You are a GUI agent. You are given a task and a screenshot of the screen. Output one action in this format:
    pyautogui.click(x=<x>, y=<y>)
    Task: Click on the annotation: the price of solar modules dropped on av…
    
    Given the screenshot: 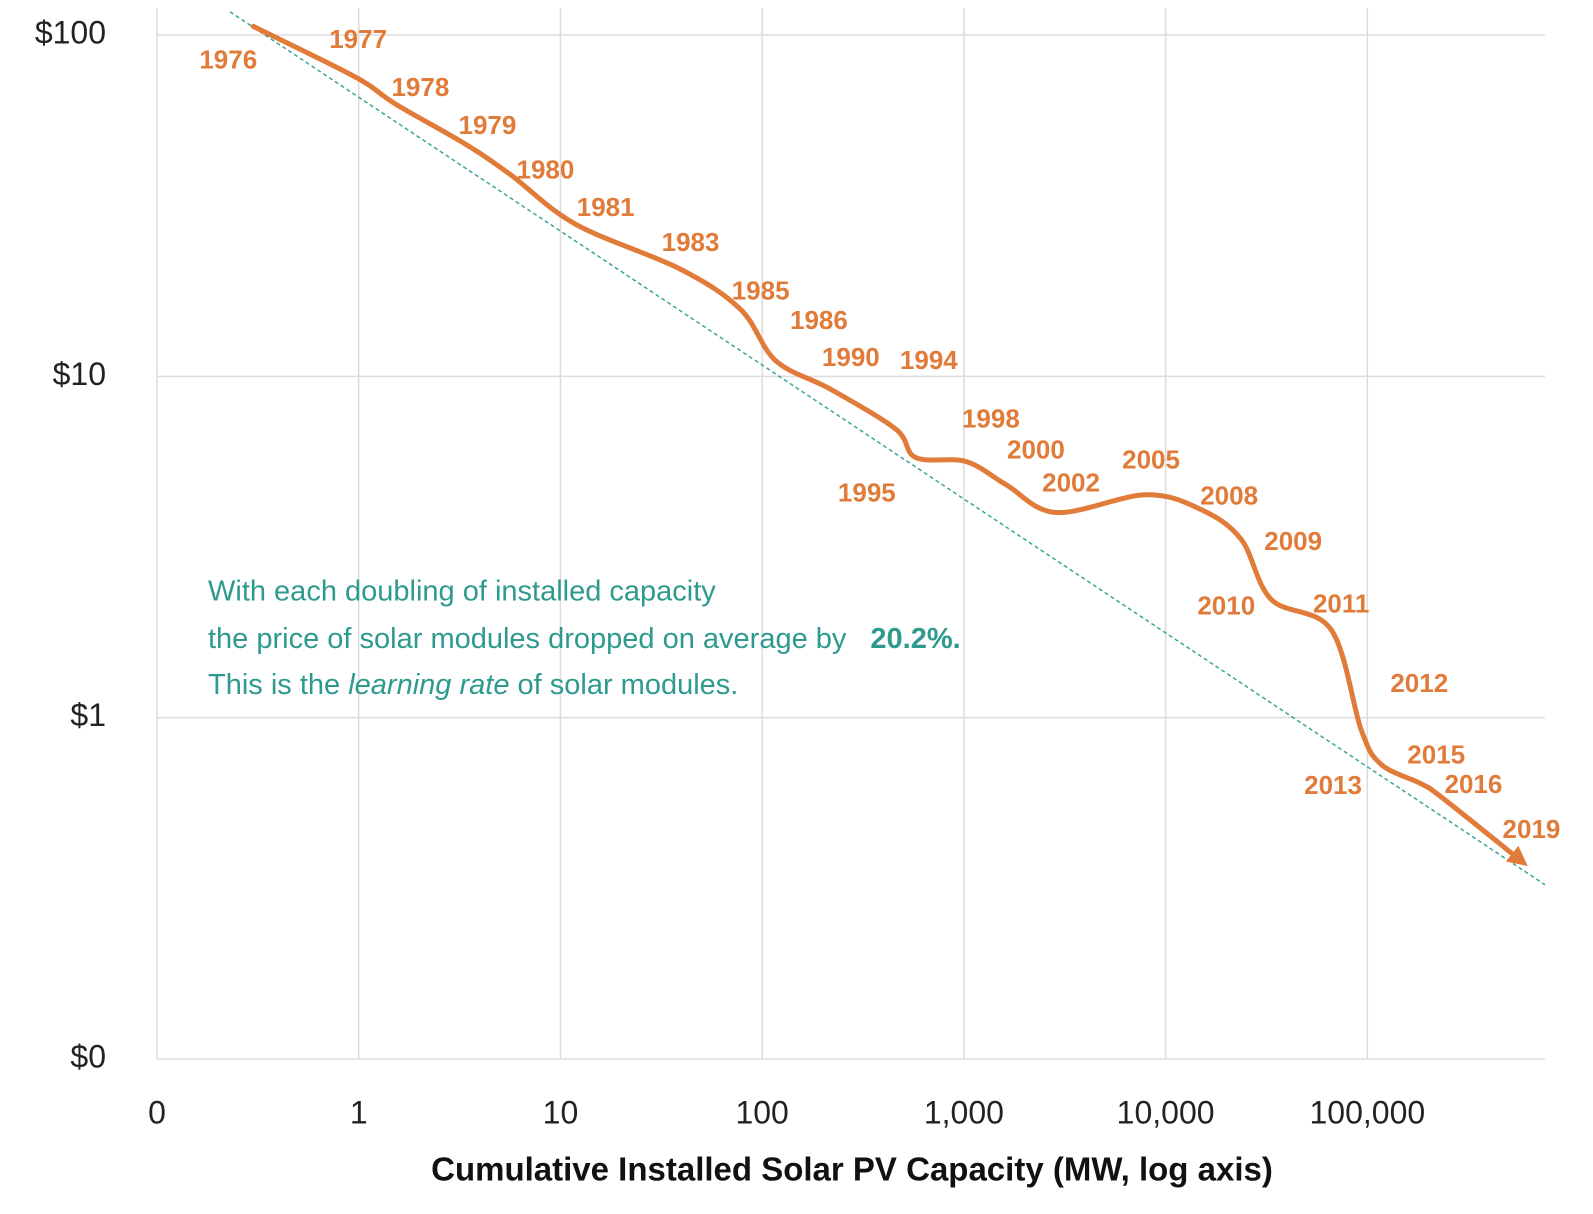 What is the action you would take?
    pyautogui.click(x=584, y=639)
    